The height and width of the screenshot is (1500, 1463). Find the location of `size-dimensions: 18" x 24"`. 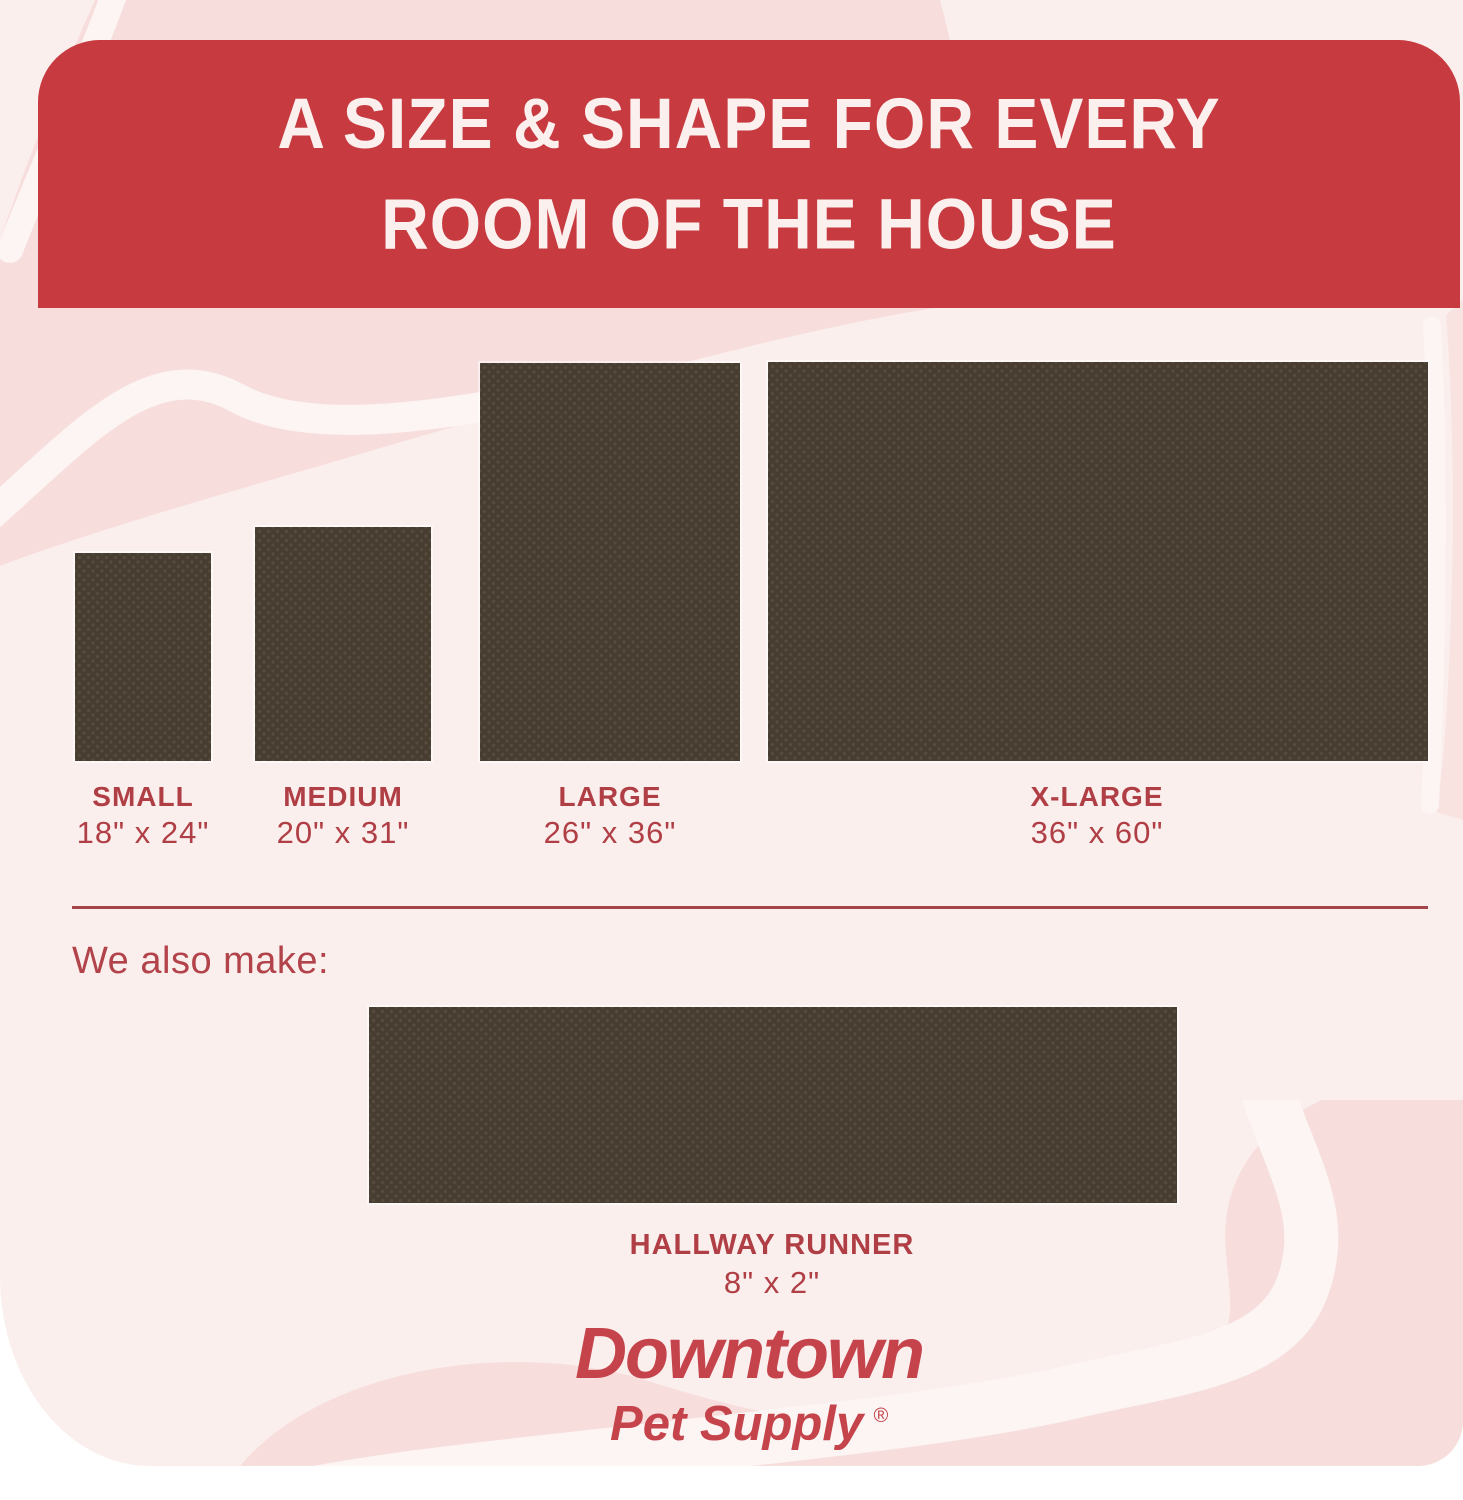

size-dimensions: 18" x 24" is located at coordinates (143, 832).